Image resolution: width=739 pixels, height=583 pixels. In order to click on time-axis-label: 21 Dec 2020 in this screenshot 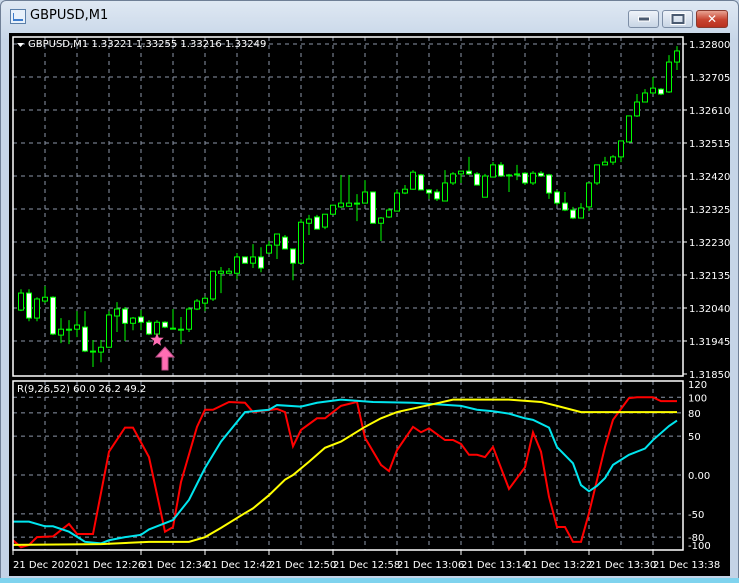, I will do `click(45, 565)`.